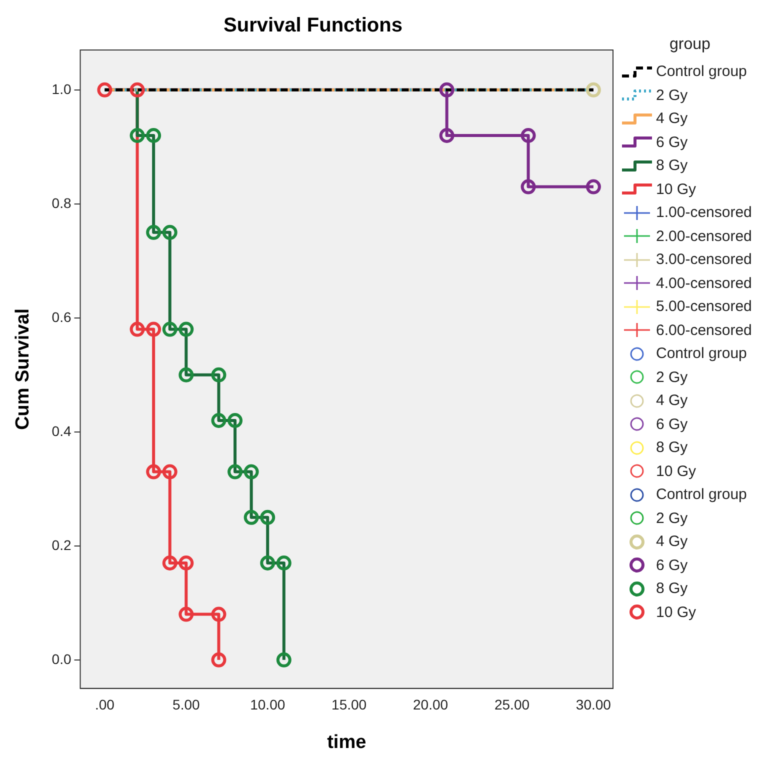 This screenshot has width=760, height=769. I want to click on x-axis-title: time, so click(346, 742).